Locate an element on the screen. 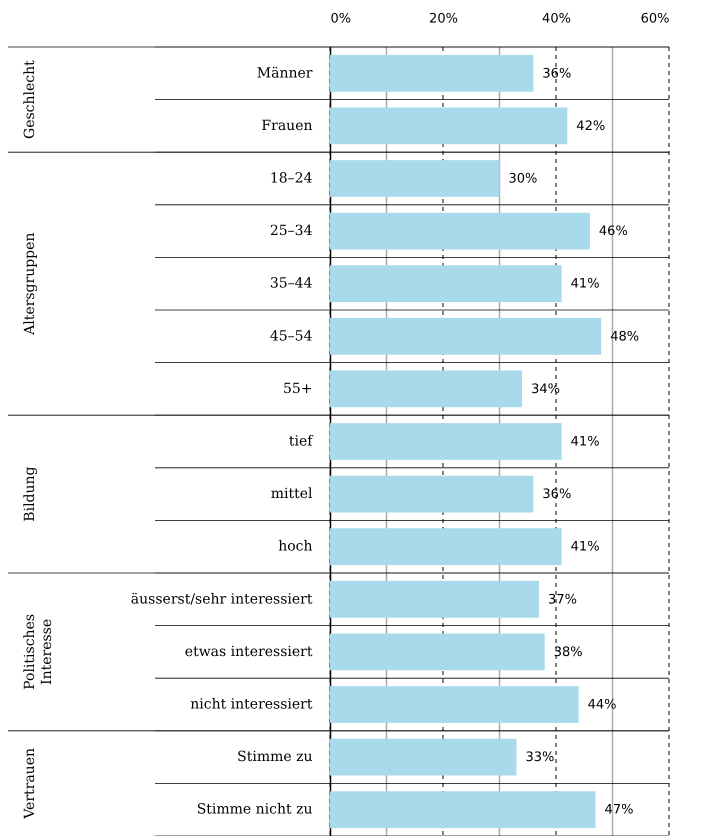 The height and width of the screenshot is (836, 702). text: Vertrauen is located at coordinates (30, 784).